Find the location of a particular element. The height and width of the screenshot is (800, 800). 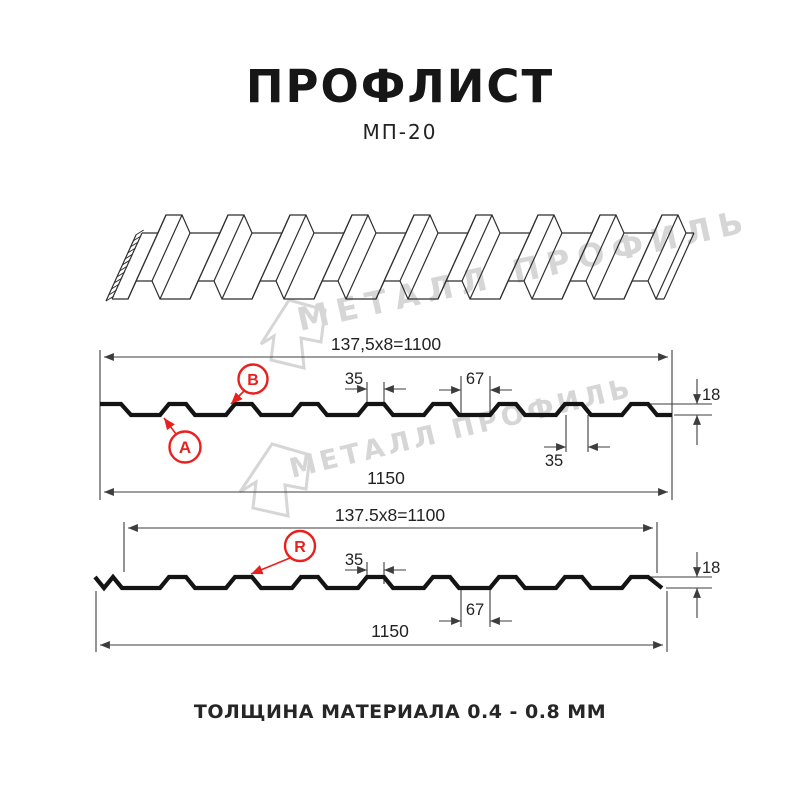

rib-bottom-dim-ext is located at coordinates (577, 433).